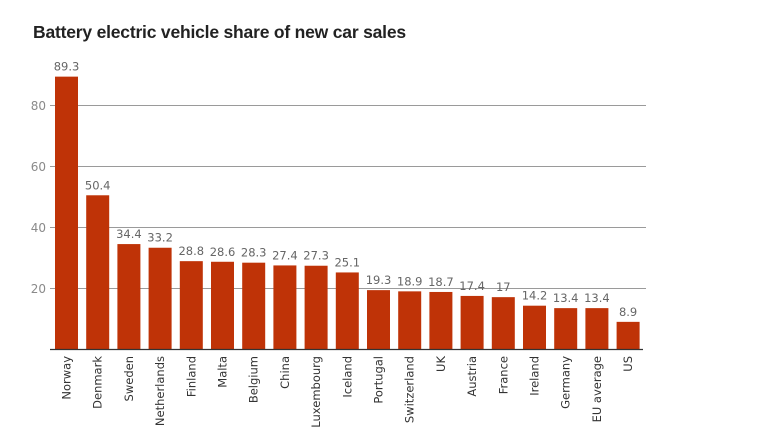 This screenshot has height=440, width=782. I want to click on x-tick-label: Iceland, so click(347, 377).